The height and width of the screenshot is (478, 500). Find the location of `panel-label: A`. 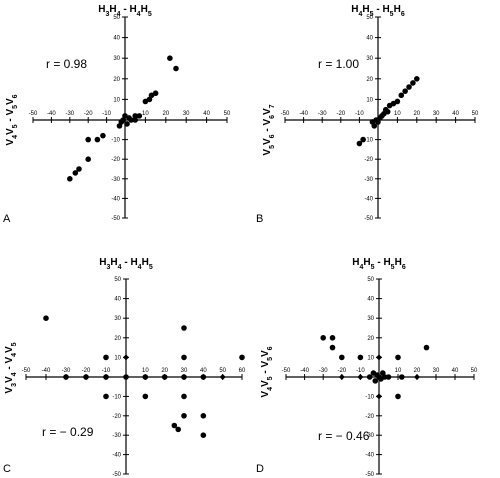

panel-label: A is located at coordinates (7, 219).